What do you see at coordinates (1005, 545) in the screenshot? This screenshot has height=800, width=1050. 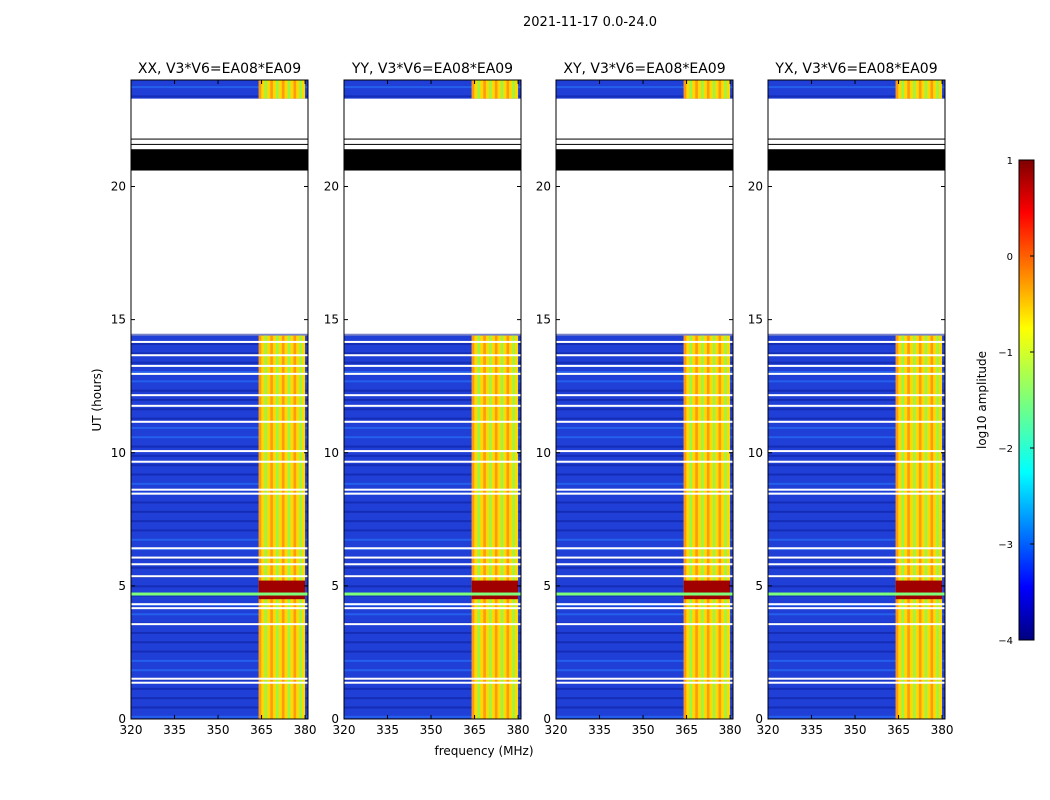 I see `colorbar-tick-label: −3` at bounding box center [1005, 545].